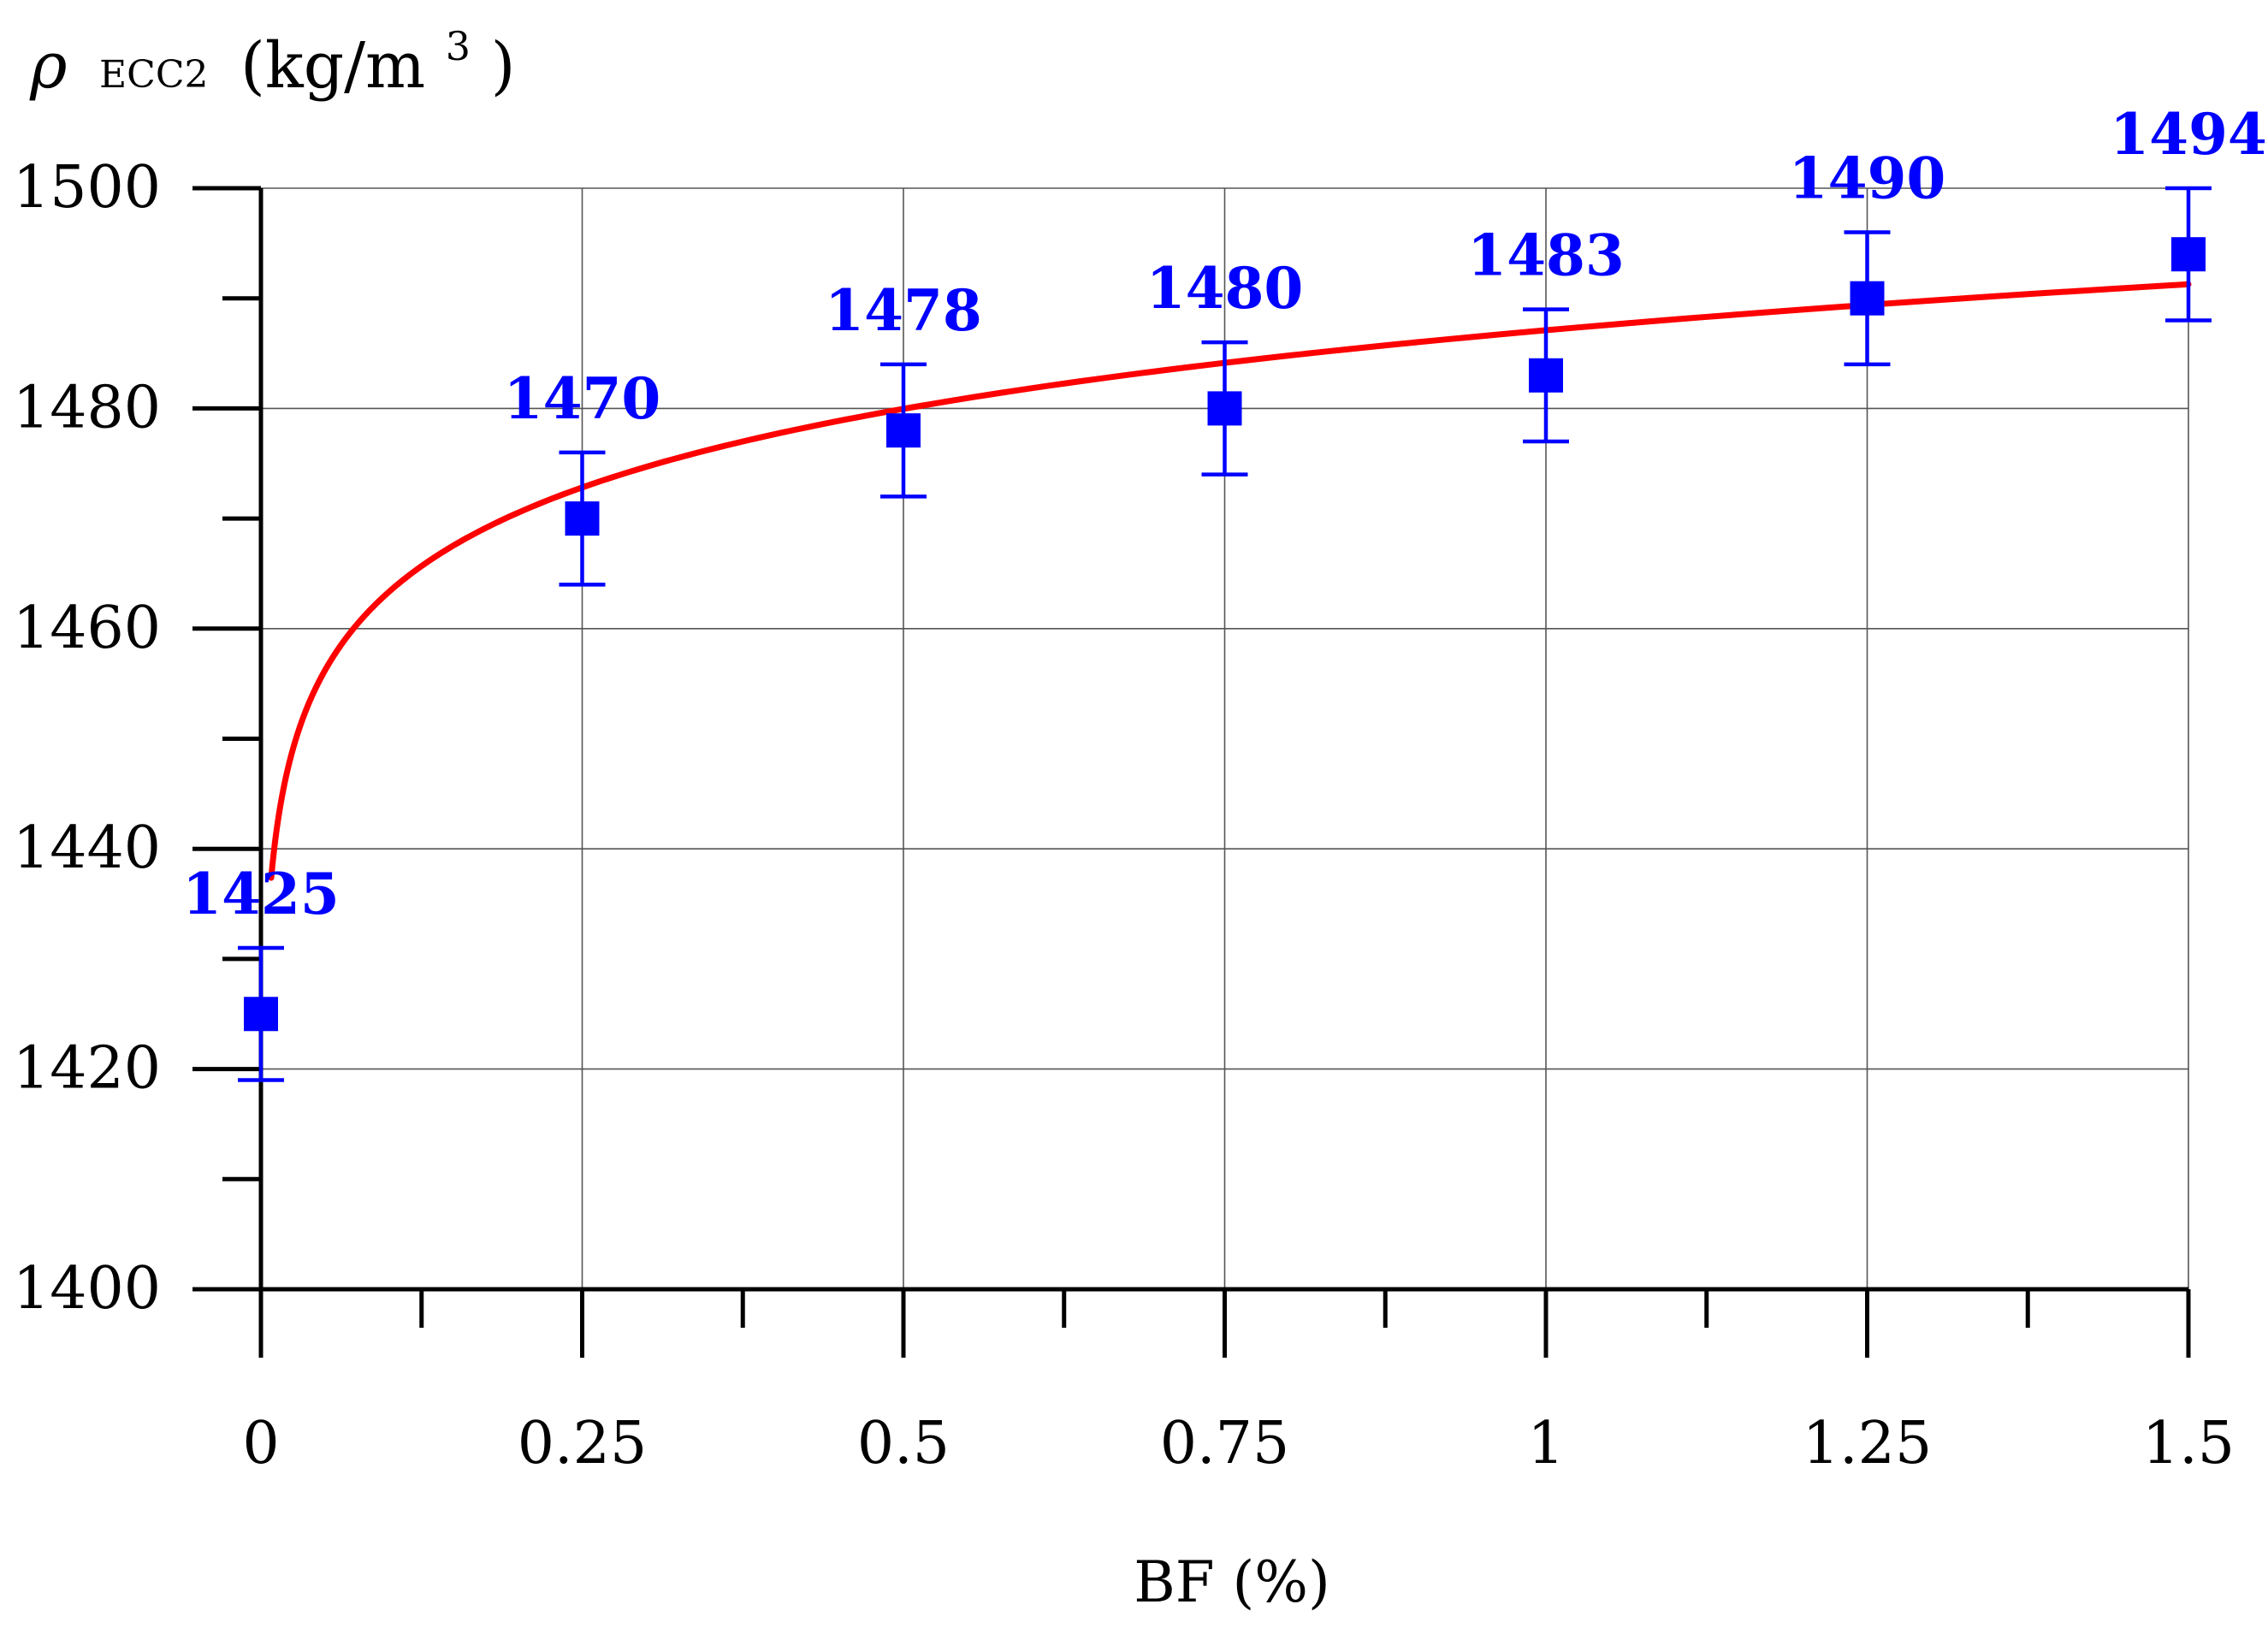  I want to click on x-tick-label: 0, so click(260, 1443).